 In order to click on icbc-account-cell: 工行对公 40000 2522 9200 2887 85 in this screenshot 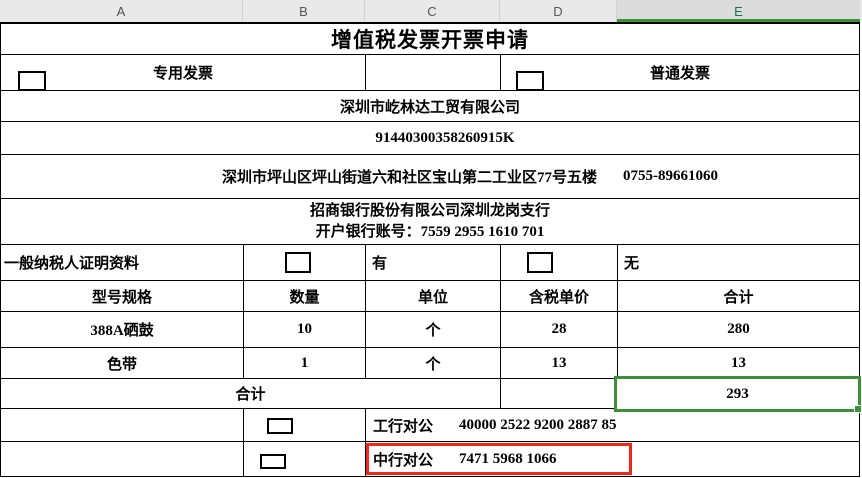, I will do `click(612, 425)`.